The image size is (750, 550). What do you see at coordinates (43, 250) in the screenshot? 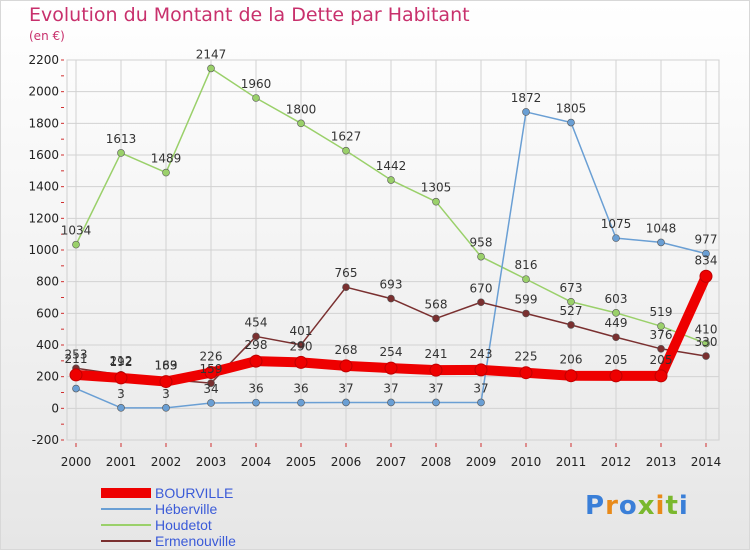
I see `y-tick-label: 1000` at bounding box center [43, 250].